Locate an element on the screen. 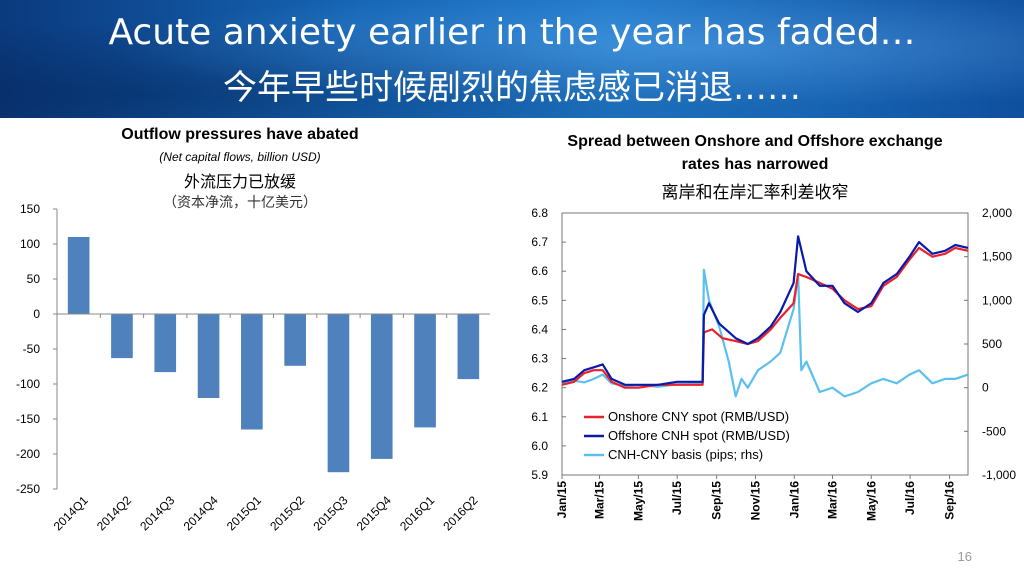 The image size is (1024, 576). left-chart-subtitle: (Net capital flows, billion USD) is located at coordinates (240, 157).